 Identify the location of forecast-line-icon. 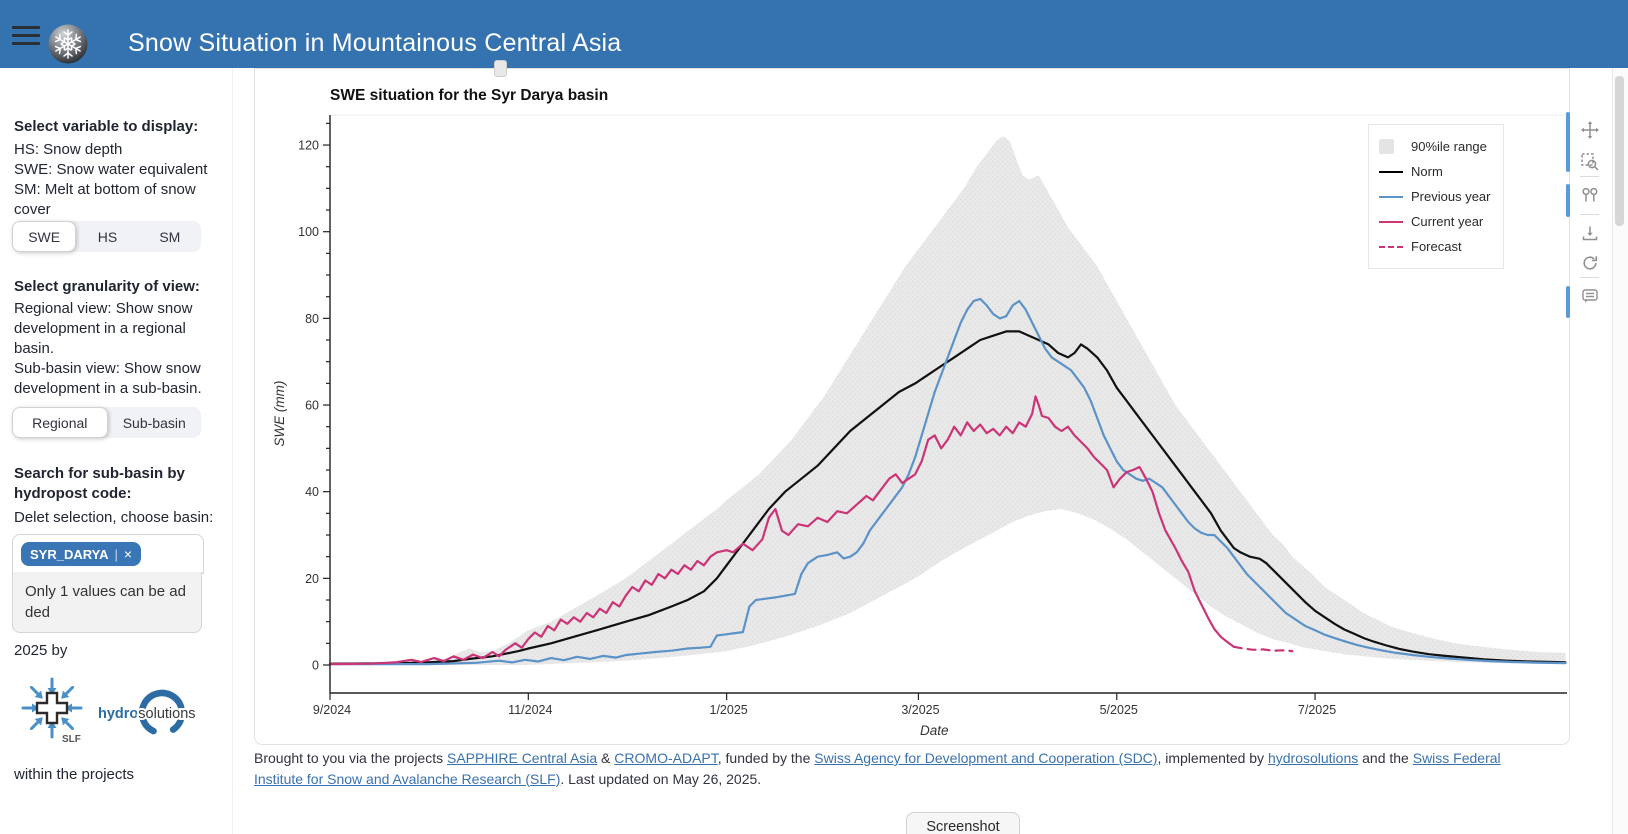
(1395, 246).